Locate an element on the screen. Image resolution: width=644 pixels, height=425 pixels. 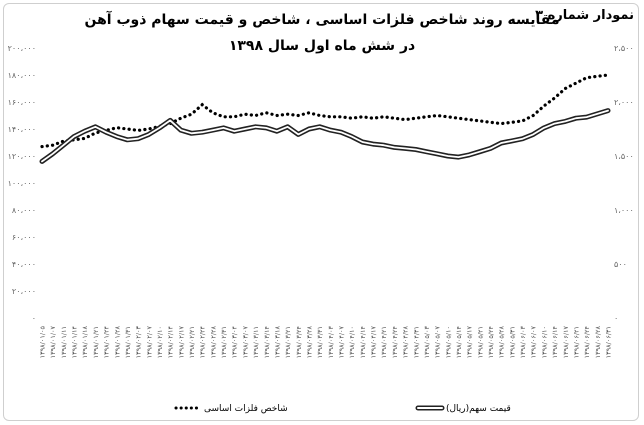
x-tick-label: ۱۳۹۸/۰۴/۲۱ is located at coordinates (384, 342).